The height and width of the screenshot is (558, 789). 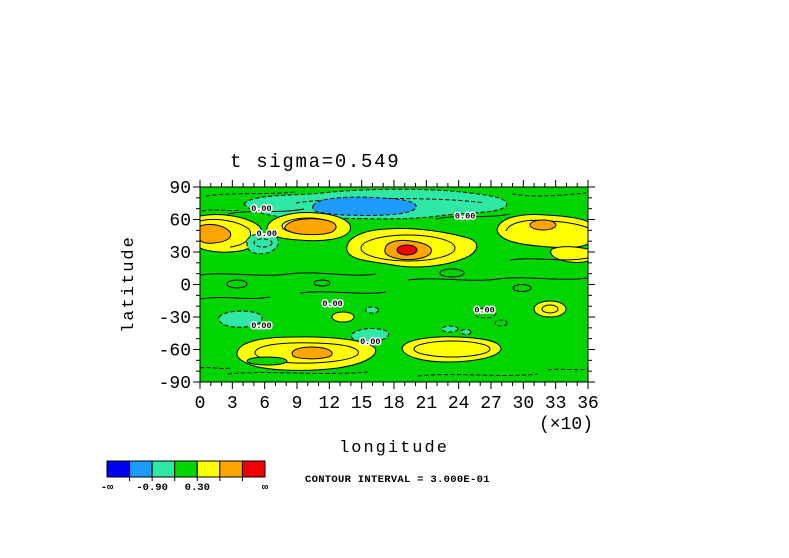 What do you see at coordinates (180, 254) in the screenshot?
I see `y-tick-label: 30` at bounding box center [180, 254].